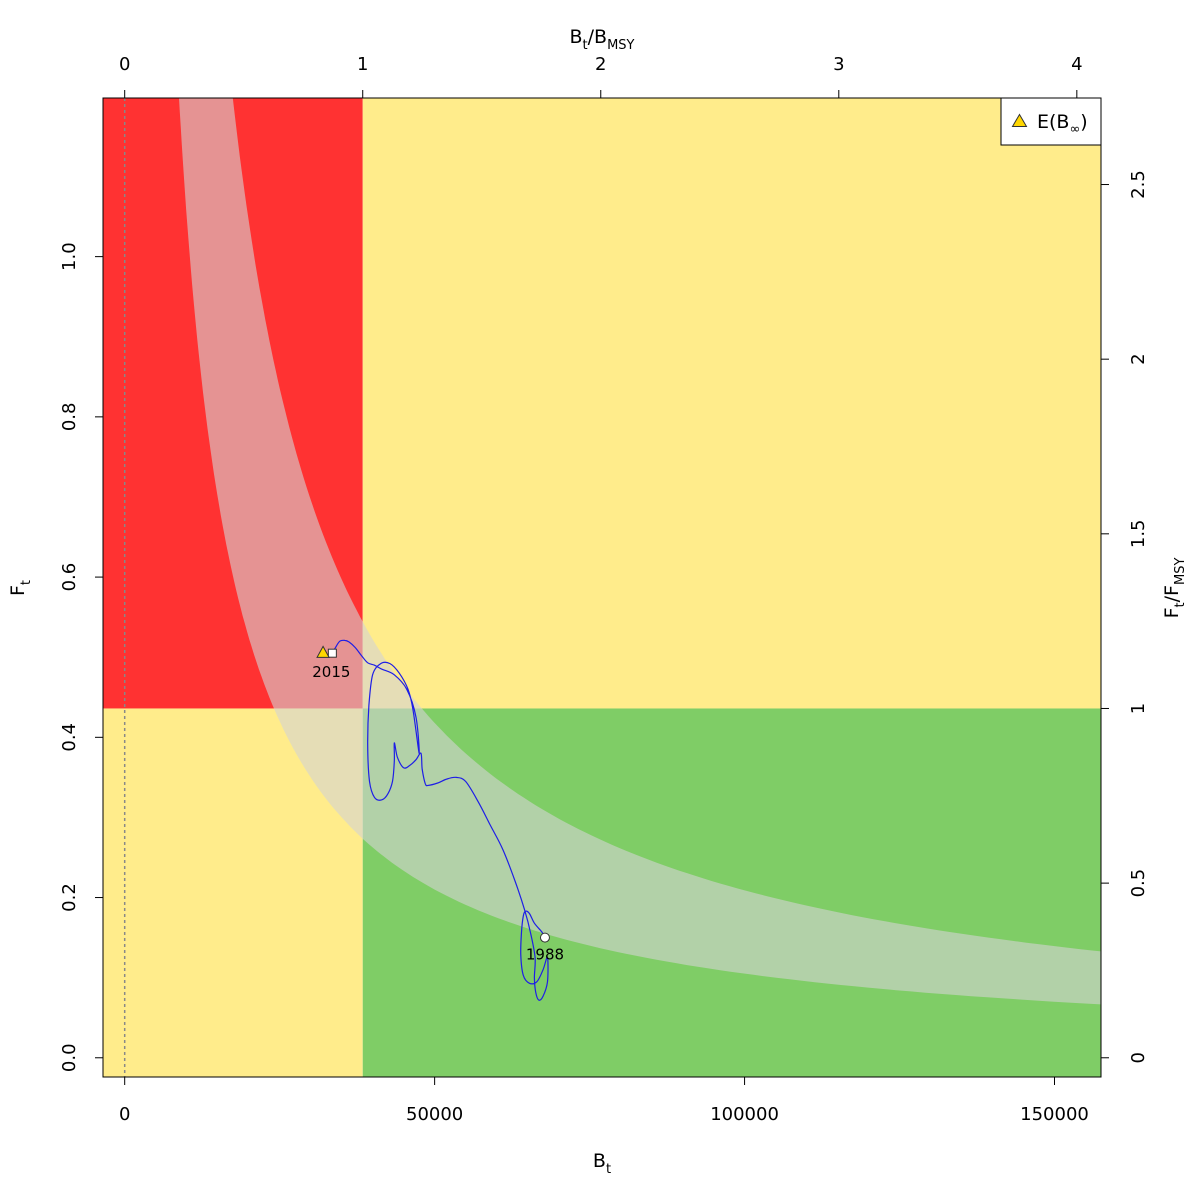 This screenshot has height=1200, width=1200. What do you see at coordinates (69, 737) in the screenshot?
I see `y-tick-label: 0.4` at bounding box center [69, 737].